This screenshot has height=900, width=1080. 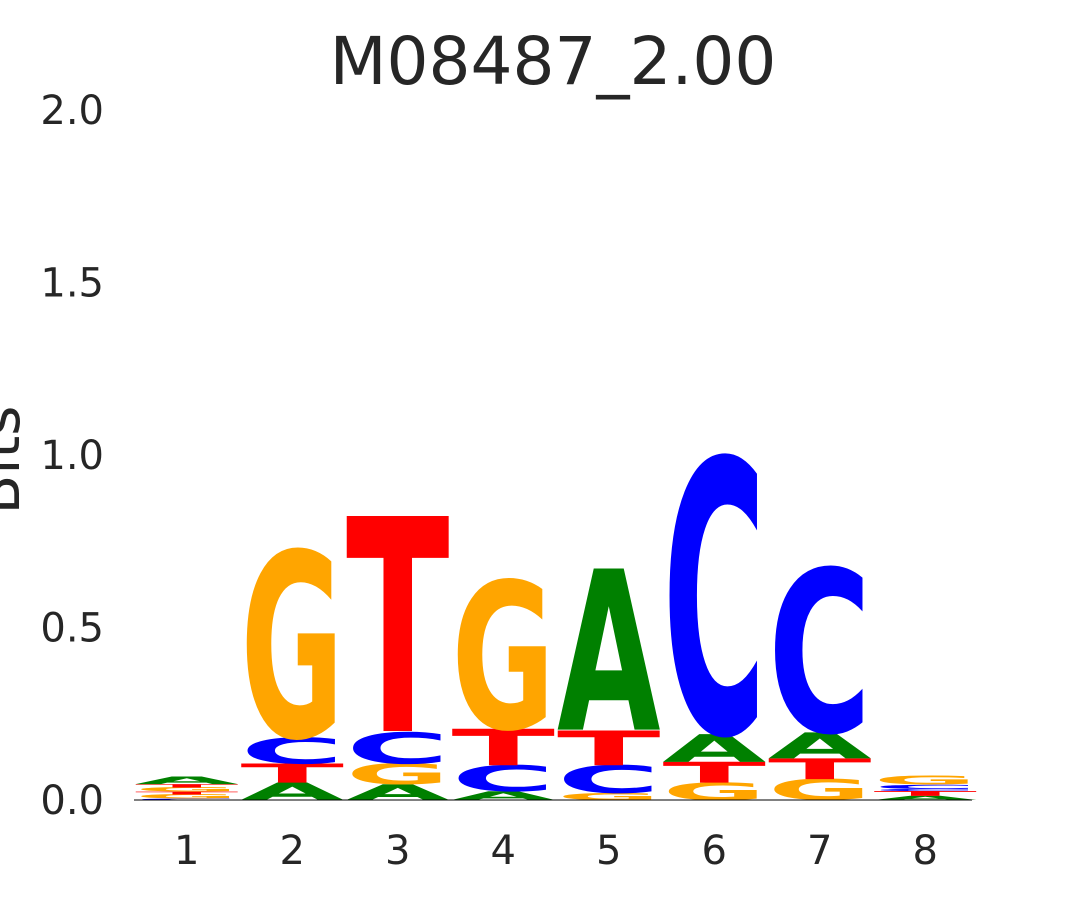 What do you see at coordinates (503, 851) in the screenshot?
I see `x-tick-label: 4` at bounding box center [503, 851].